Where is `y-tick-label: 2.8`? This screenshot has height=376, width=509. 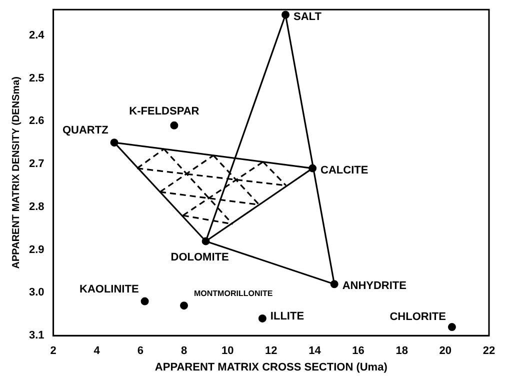 y-tick-label: 2.8 is located at coordinates (36, 206).